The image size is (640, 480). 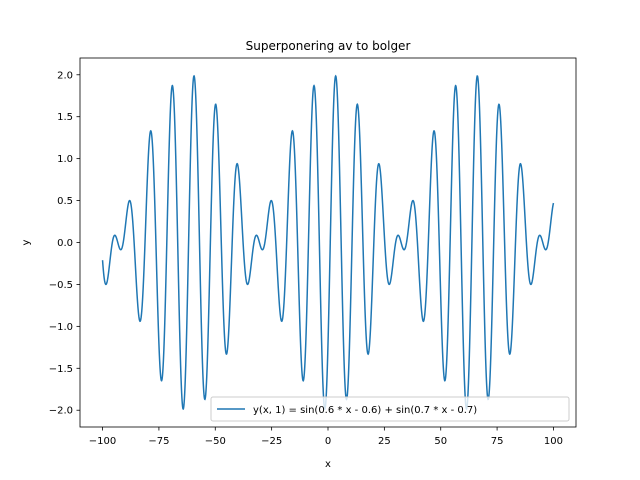 What do you see at coordinates (61, 411) in the screenshot?
I see `y-tick-label: −2.0` at bounding box center [61, 411].